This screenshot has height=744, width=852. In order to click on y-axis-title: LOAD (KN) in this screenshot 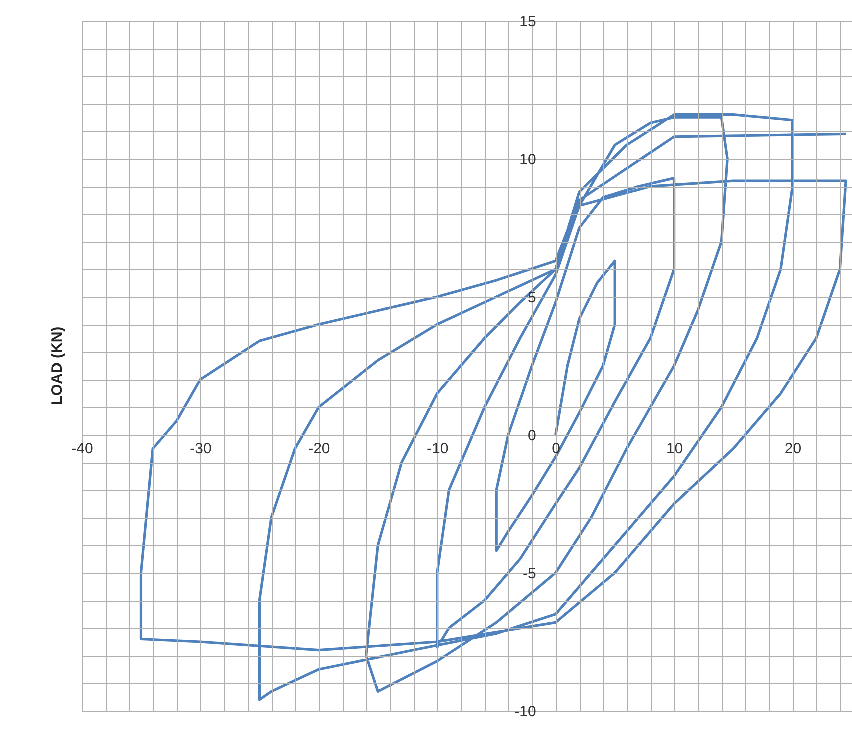, I will do `click(57, 366)`.